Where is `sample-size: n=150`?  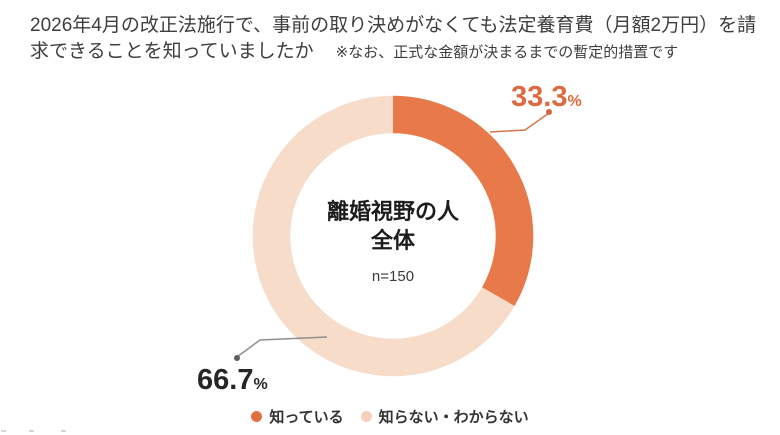 sample-size: n=150 is located at coordinates (393, 276).